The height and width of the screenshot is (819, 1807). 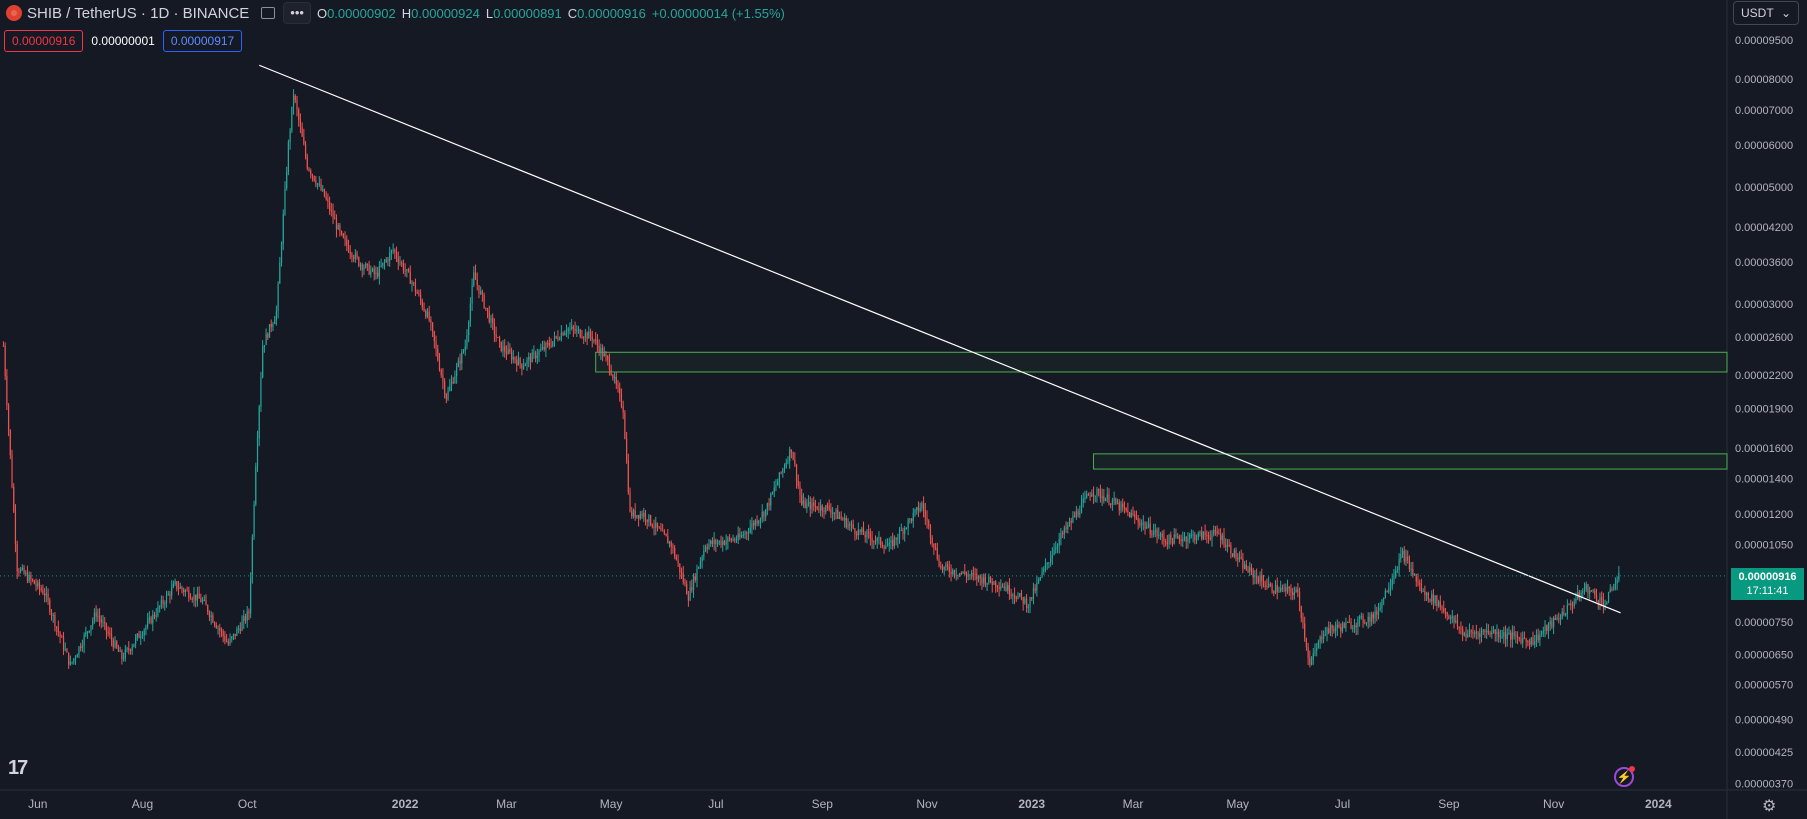 What do you see at coordinates (1624, 776) in the screenshot?
I see `lightning-icon: ⚡` at bounding box center [1624, 776].